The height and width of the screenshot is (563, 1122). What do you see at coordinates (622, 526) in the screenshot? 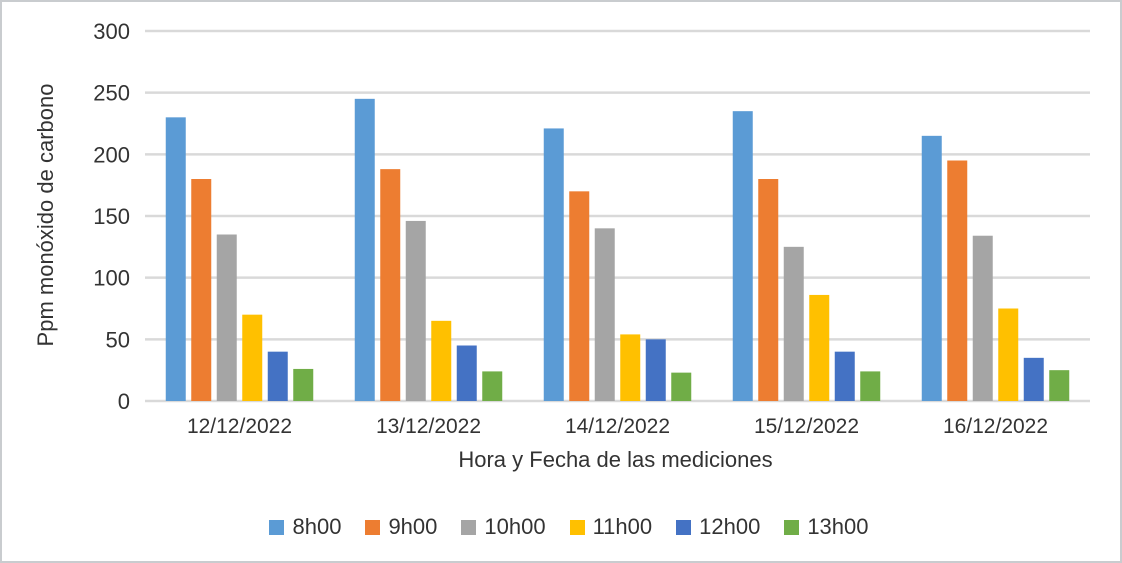
I see `legend-label: 11h00` at bounding box center [622, 526].